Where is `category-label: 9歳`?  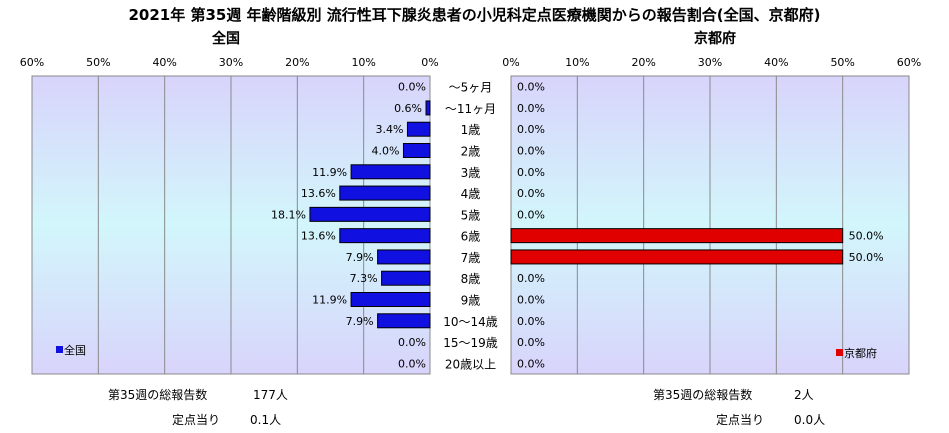 category-label: 9歳 is located at coordinates (471, 301).